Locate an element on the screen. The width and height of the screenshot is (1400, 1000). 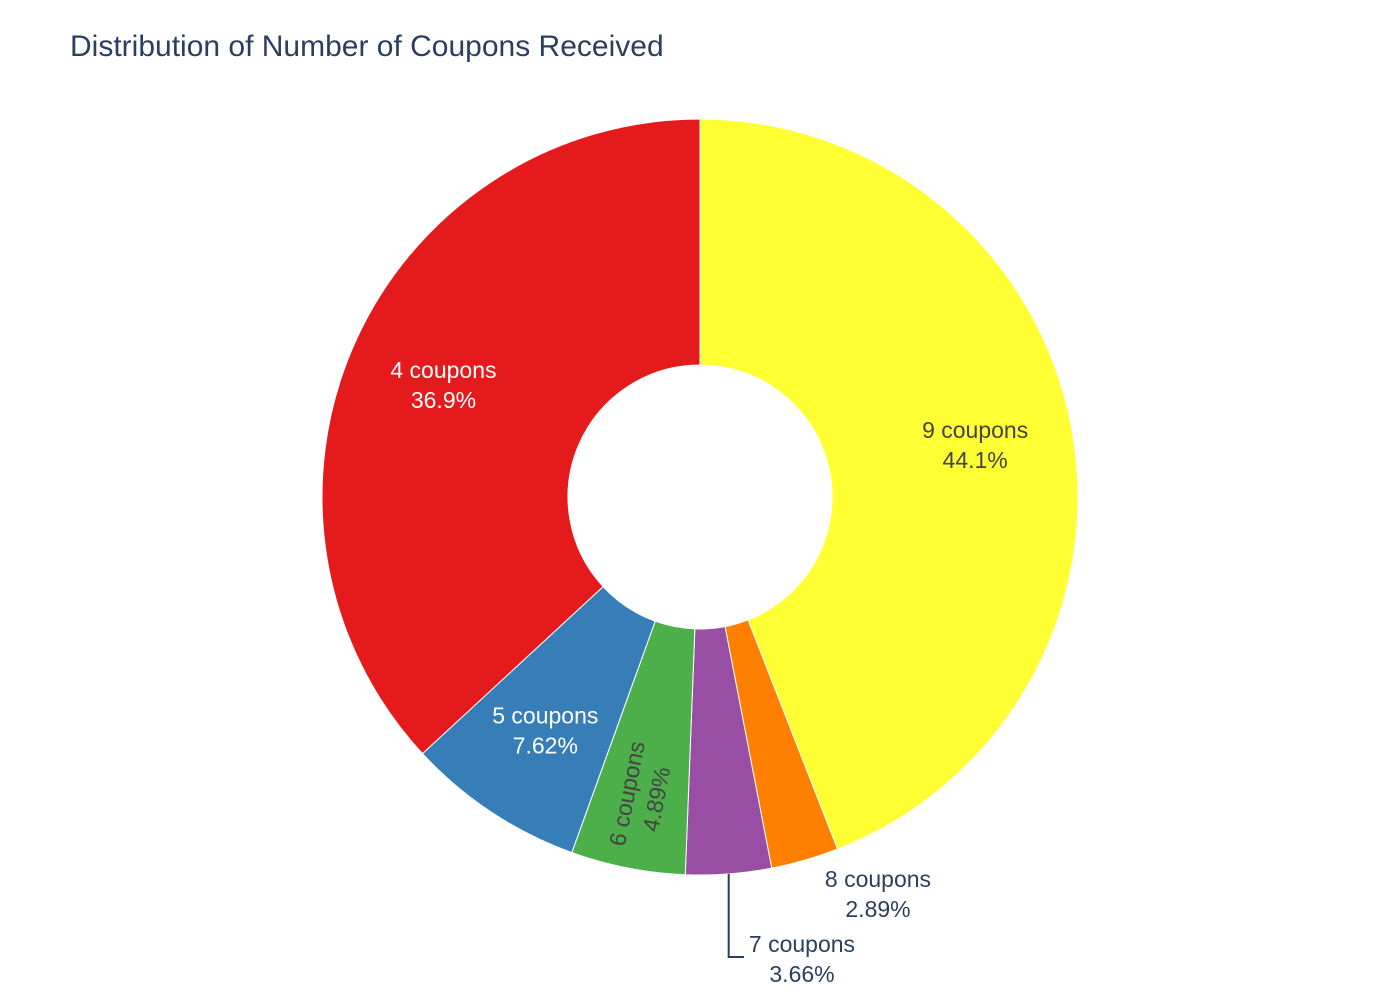
slice-label-5-coupons: 5 coupons 7.62% is located at coordinates (545, 730).